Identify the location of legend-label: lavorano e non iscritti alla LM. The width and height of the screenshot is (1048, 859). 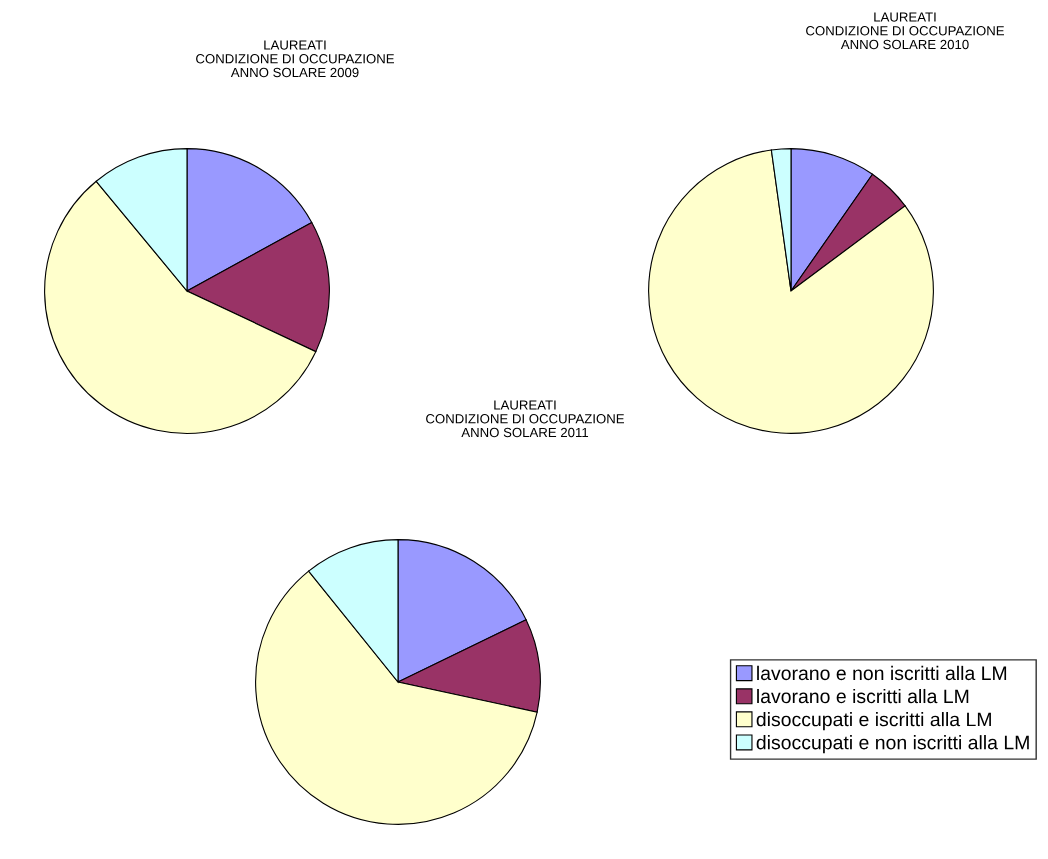
(882, 673).